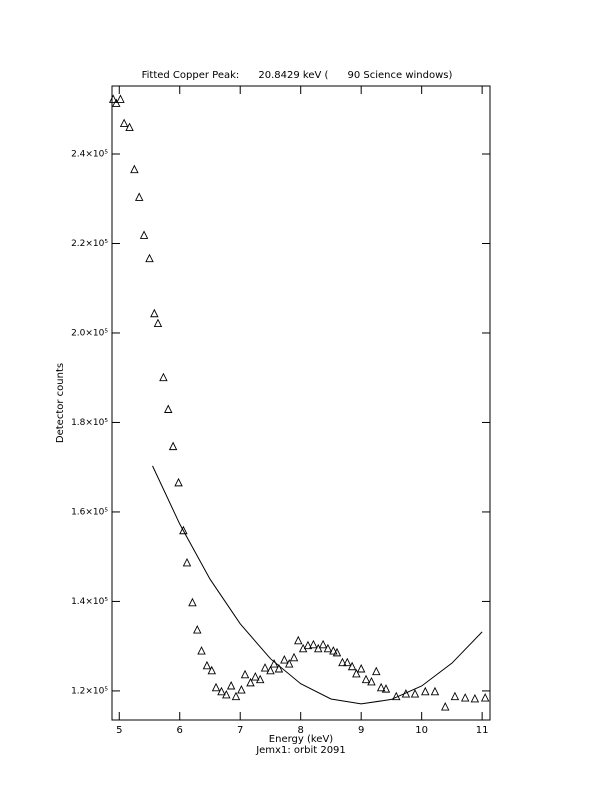 The width and height of the screenshot is (612, 792). I want to click on x-tick-label: 8, so click(301, 730).